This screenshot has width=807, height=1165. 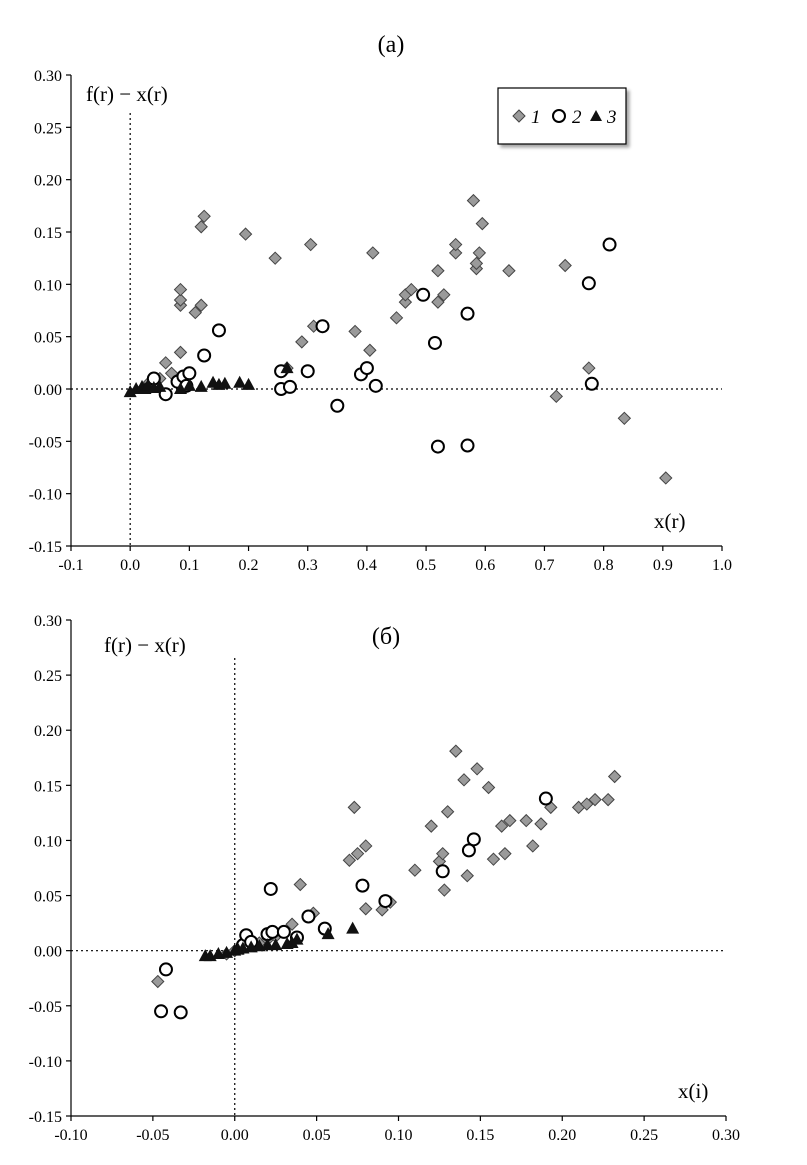 I want to click on x-tick-label: 0.30, so click(x=726, y=1135).